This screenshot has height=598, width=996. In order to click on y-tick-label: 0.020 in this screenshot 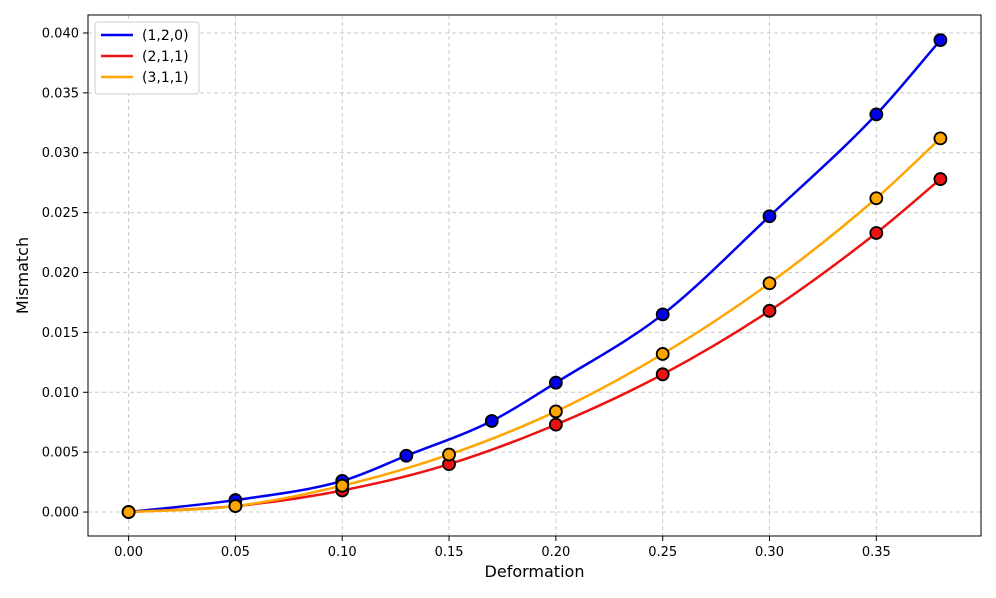, I will do `click(60, 273)`.